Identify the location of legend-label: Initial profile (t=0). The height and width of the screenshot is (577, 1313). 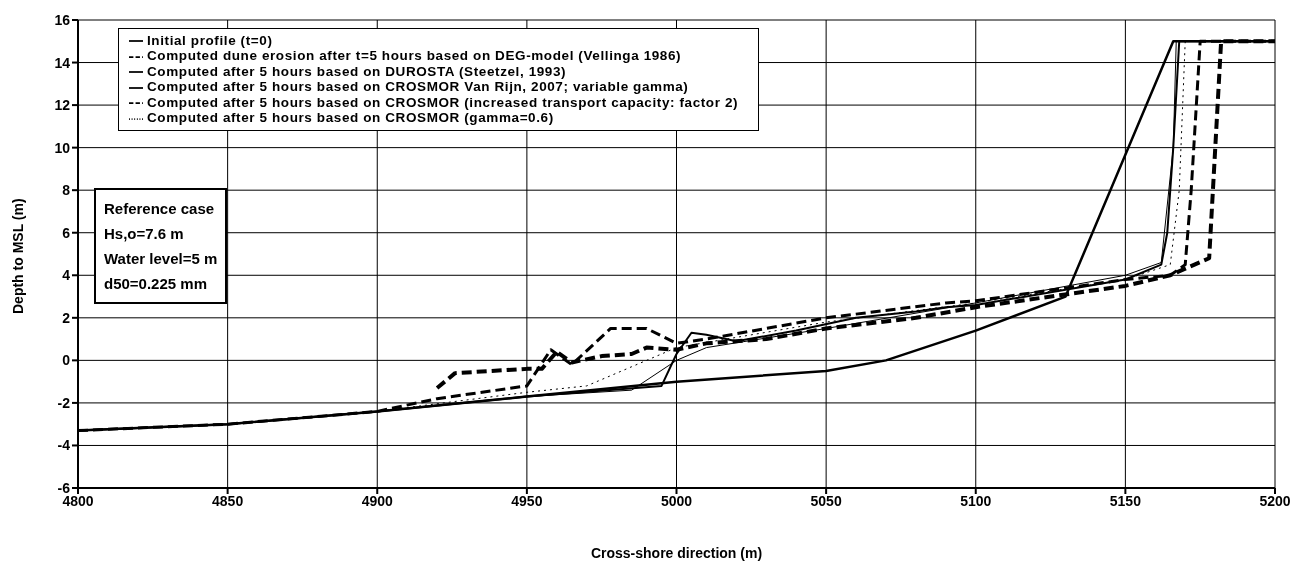
(210, 40).